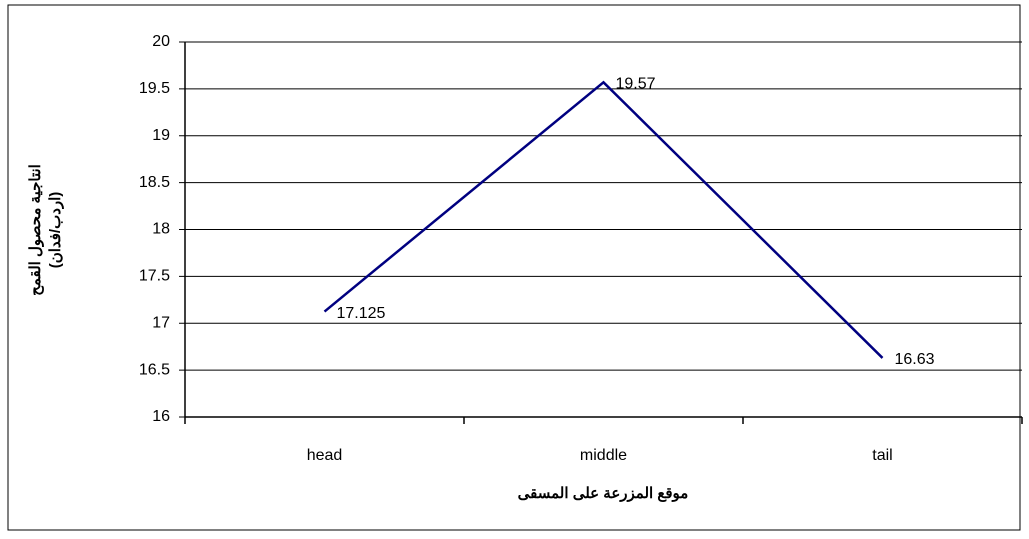  Describe the element at coordinates (161, 416) in the screenshot. I see `y-tick-label: 16` at that location.